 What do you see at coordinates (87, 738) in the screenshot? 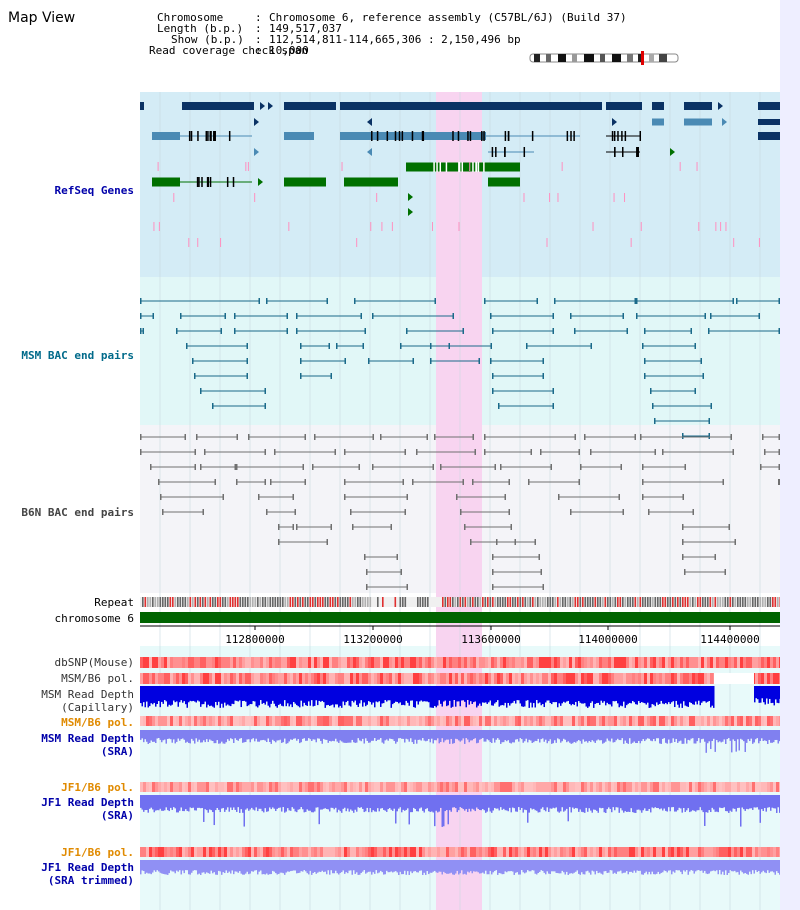
I see `track-label-msm-depth-sra-1: MSM Read Depth` at bounding box center [87, 738].